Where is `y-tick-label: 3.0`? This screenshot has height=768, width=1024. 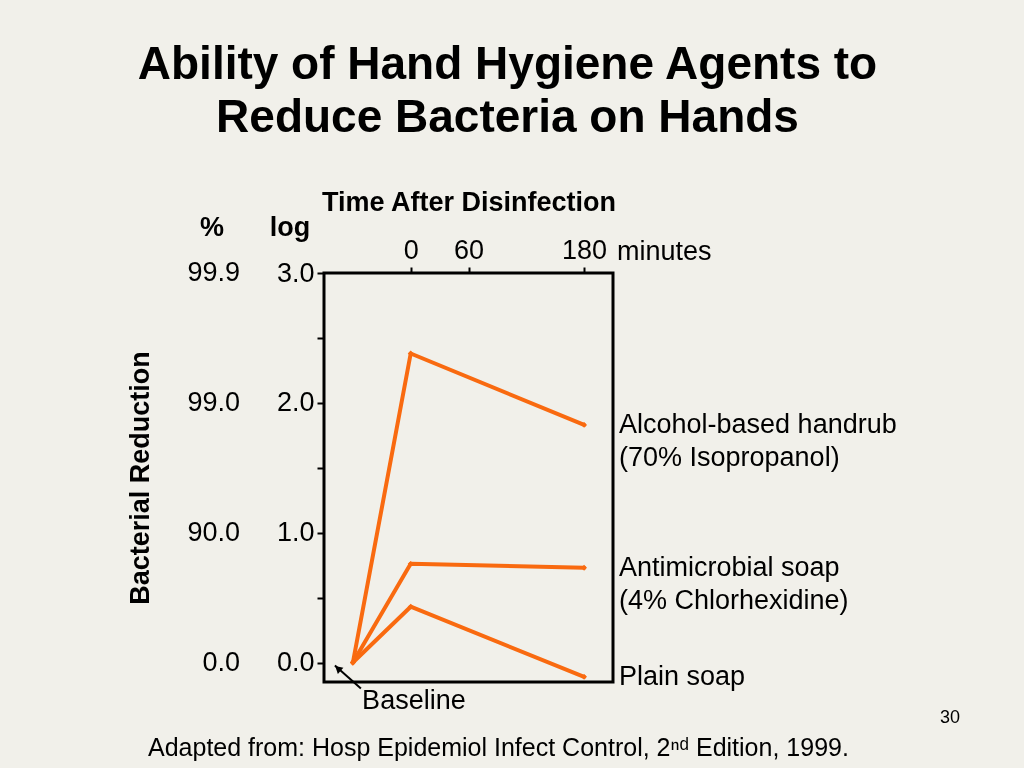 y-tick-label: 3.0 is located at coordinates (295, 272).